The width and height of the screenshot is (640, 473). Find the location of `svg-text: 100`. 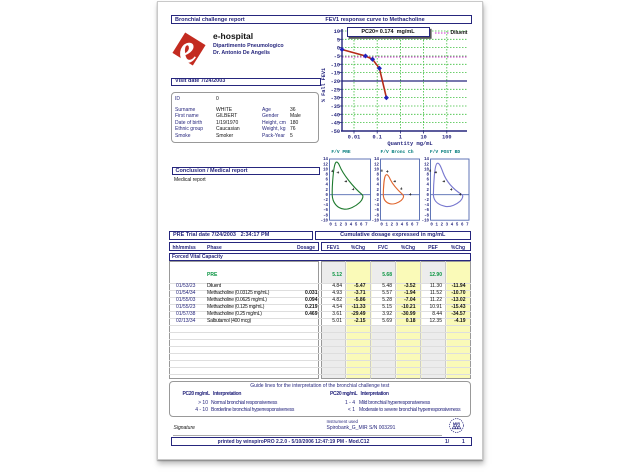

svg-text: 100 is located at coordinates (446, 138).